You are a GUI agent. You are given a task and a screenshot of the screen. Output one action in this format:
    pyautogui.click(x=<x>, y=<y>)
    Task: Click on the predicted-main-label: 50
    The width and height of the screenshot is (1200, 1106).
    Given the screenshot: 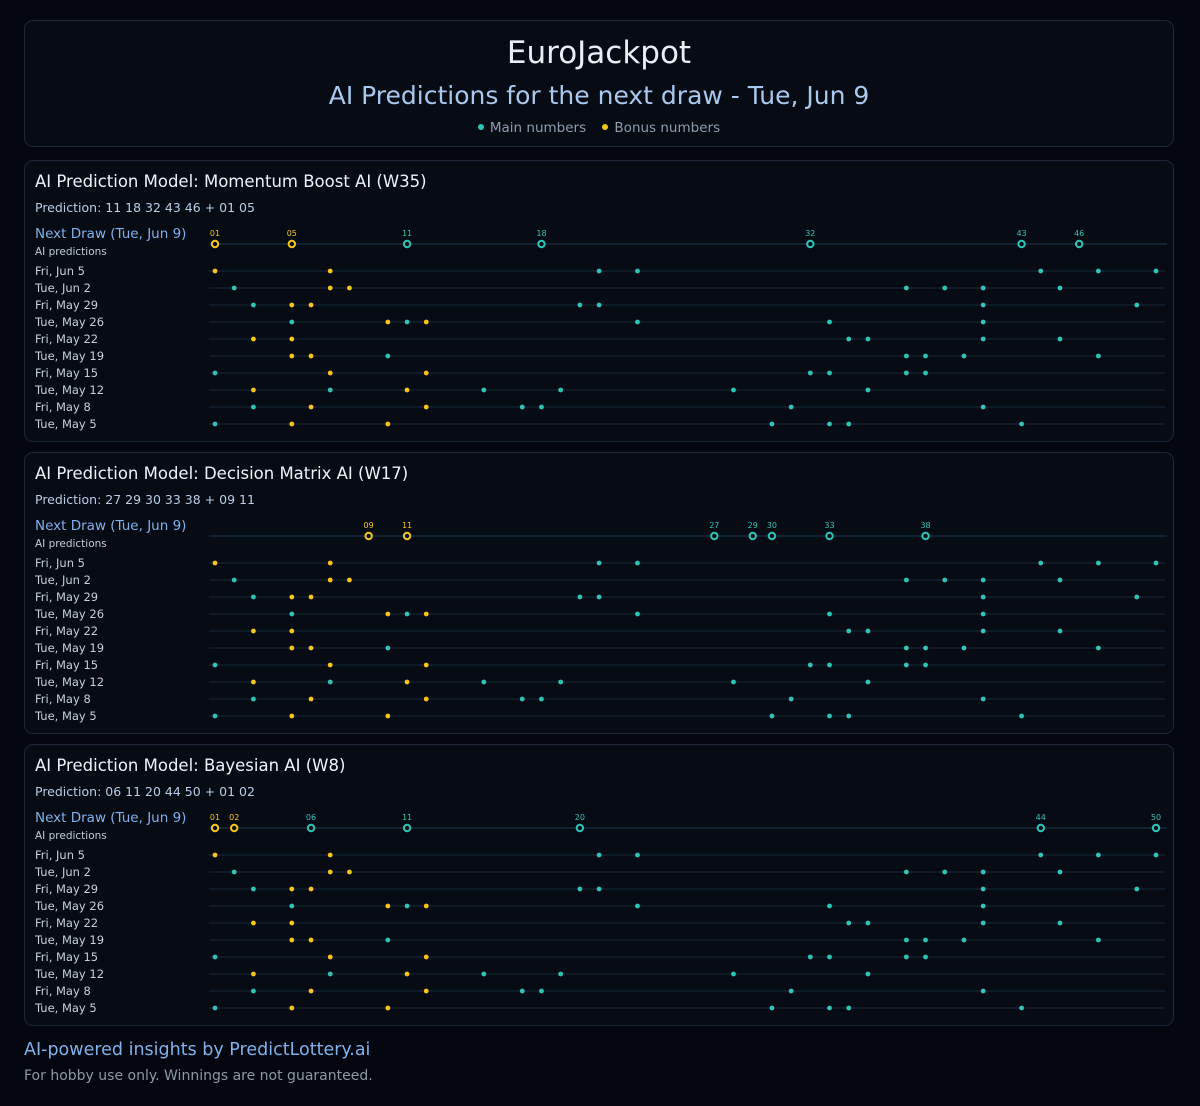 What is the action you would take?
    pyautogui.click(x=1156, y=817)
    